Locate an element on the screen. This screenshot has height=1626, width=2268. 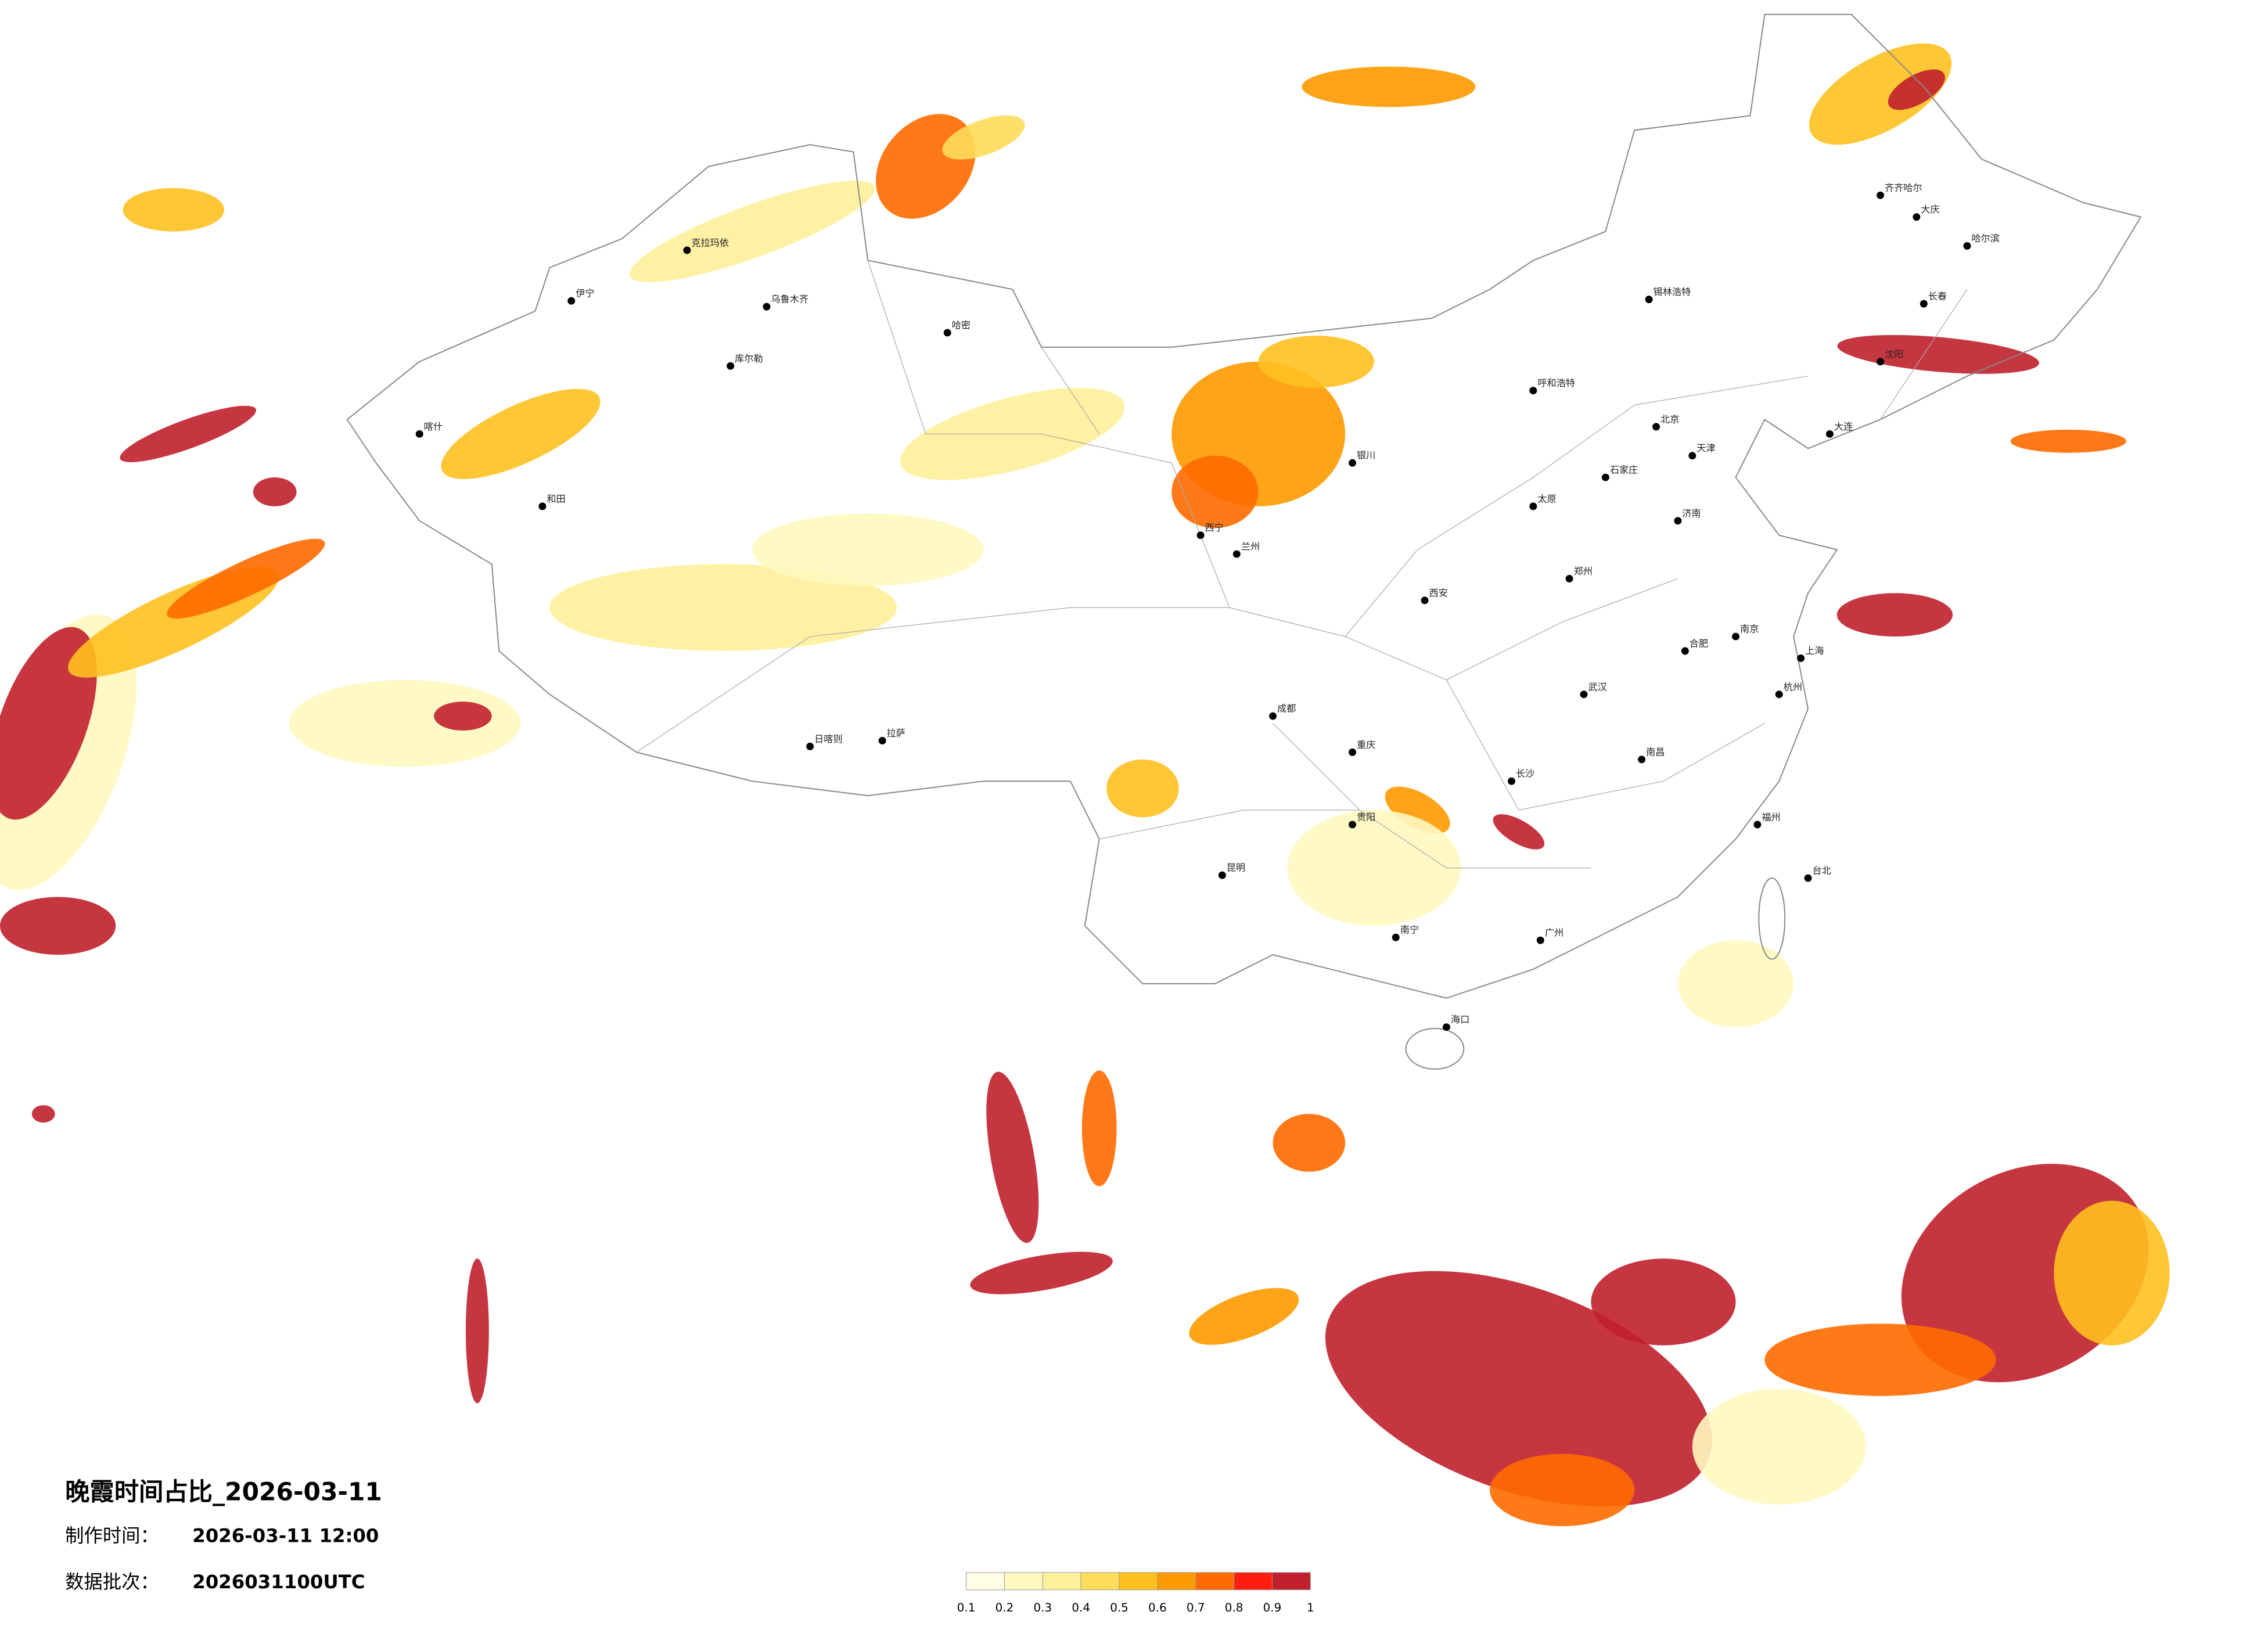
city-label: 长沙 is located at coordinates (1525, 773).